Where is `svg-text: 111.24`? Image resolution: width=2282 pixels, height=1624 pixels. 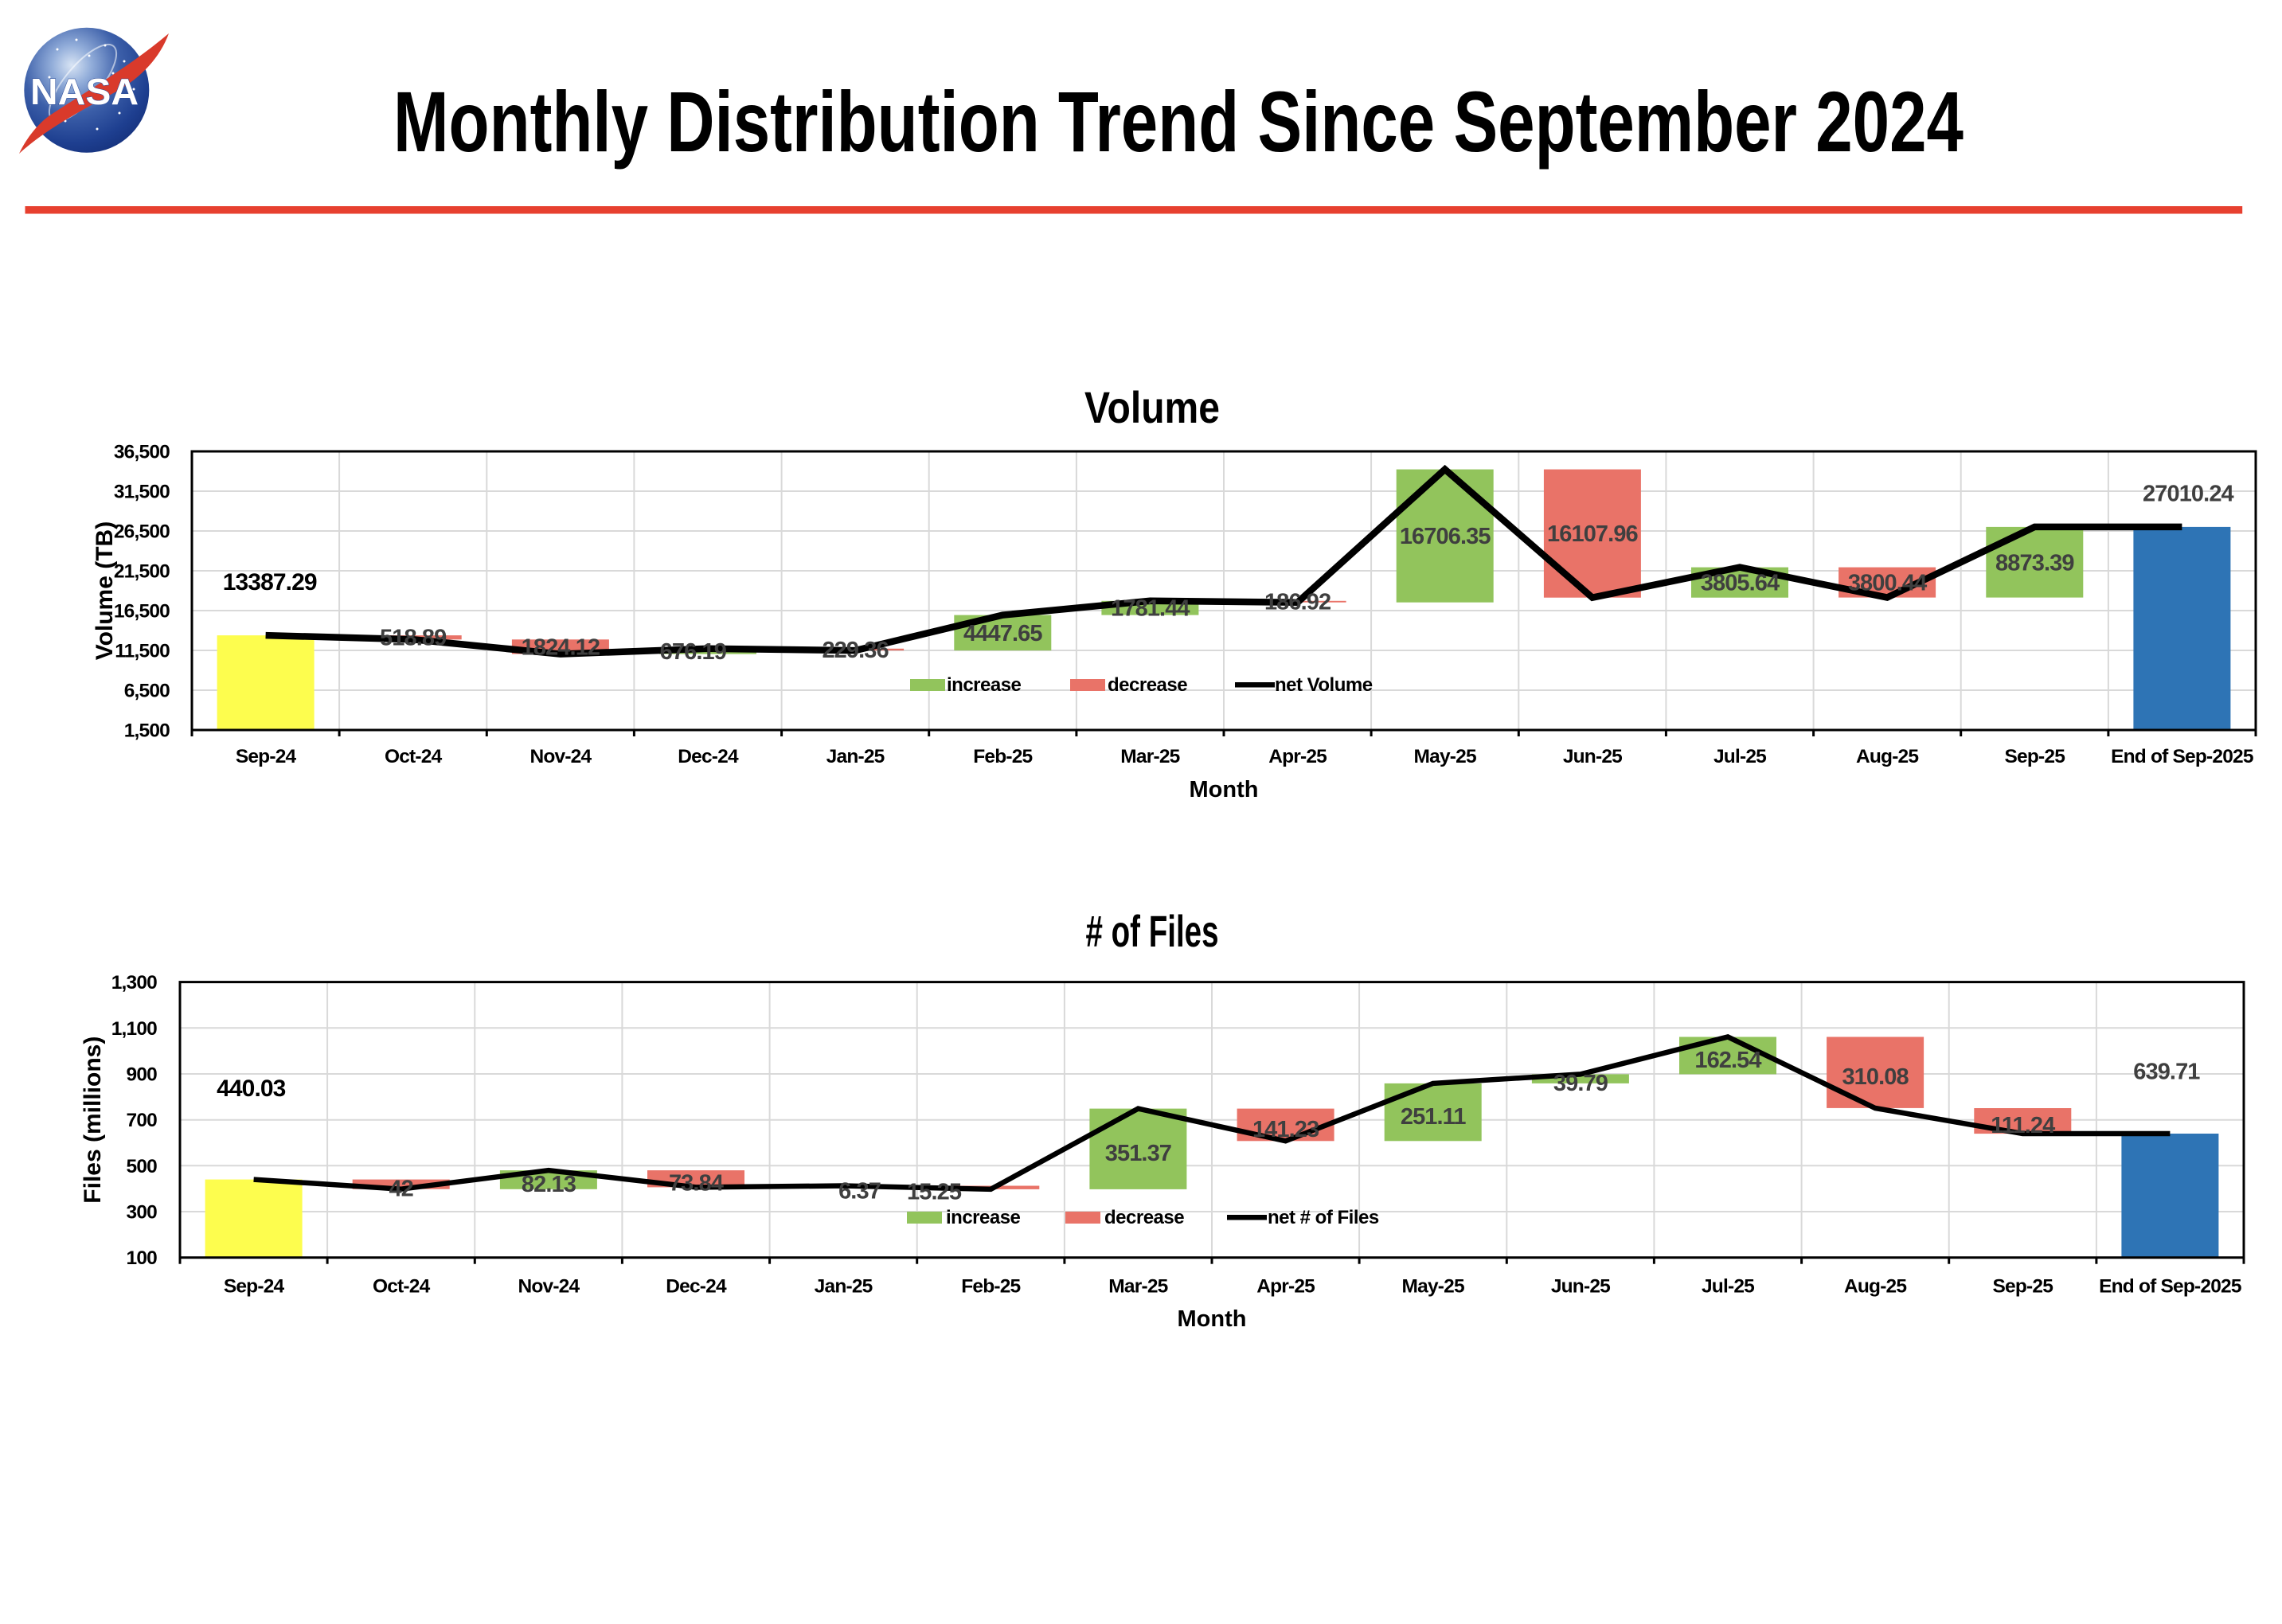 svg-text: 111.24 is located at coordinates (2023, 1125).